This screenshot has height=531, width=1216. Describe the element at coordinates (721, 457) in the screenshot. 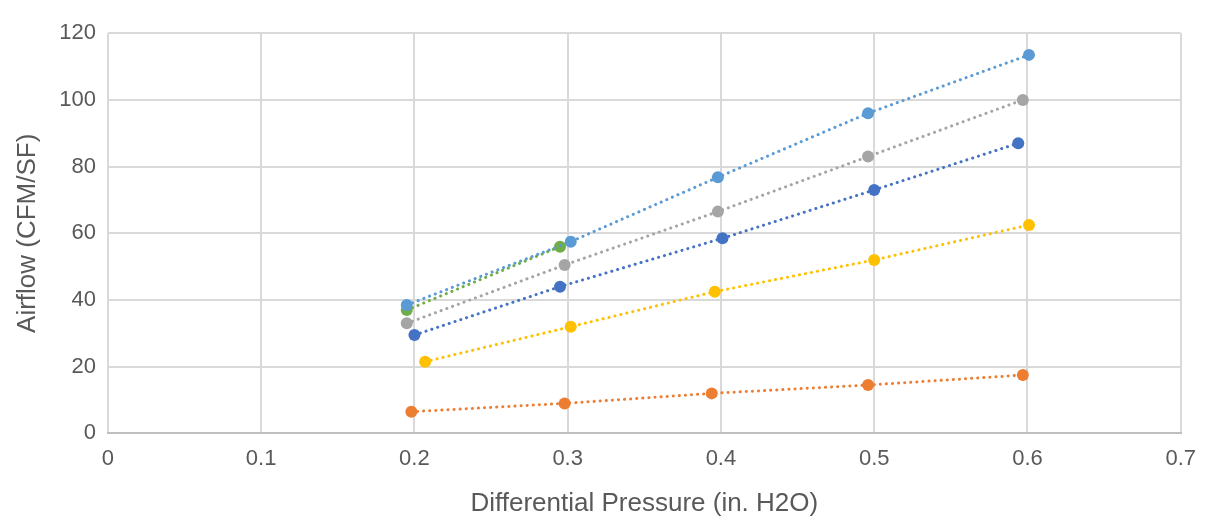

I see `x-tick-label: 0.4` at that location.